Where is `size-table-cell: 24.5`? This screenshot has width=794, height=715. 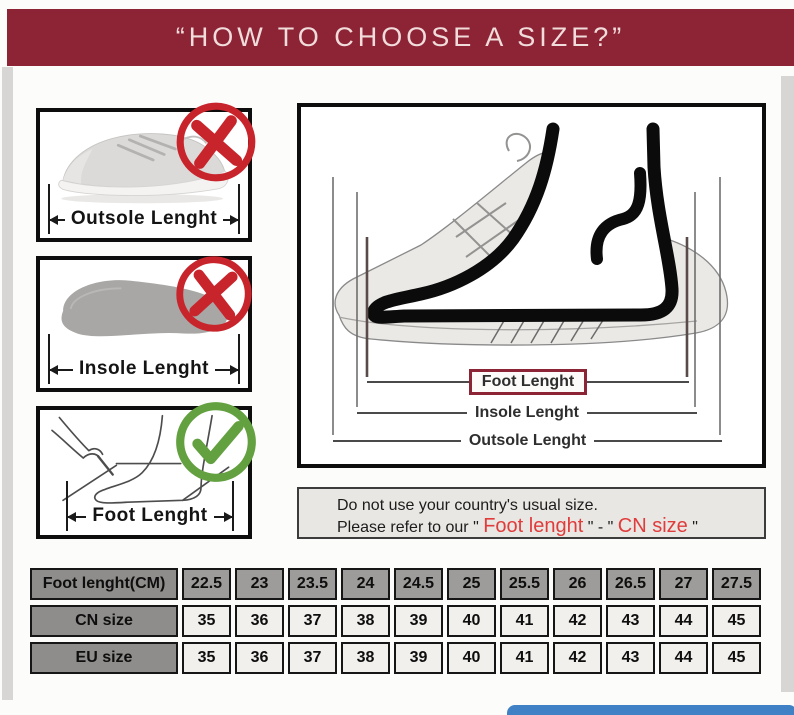
size-table-cell: 24.5 is located at coordinates (418, 584).